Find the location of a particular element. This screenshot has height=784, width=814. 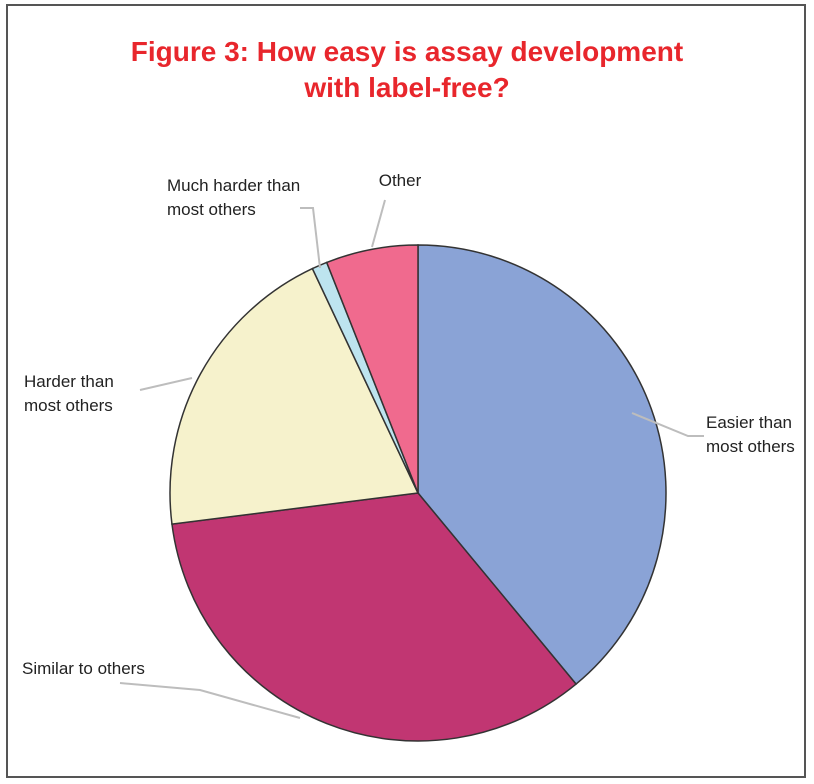

pie-slice-harder-than-most-others is located at coordinates (294, 396).